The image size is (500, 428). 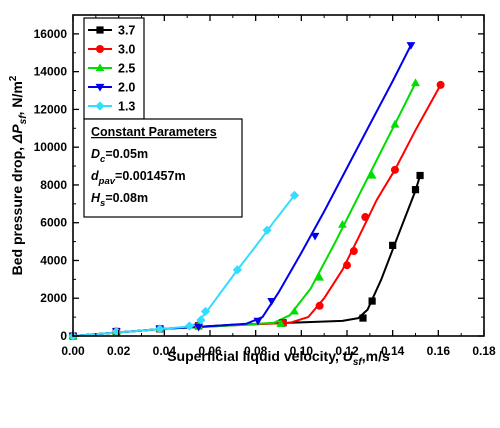 I want to click on legend: 3.7 3.0 2.5 2.0 1.3, so click(x=114, y=68).